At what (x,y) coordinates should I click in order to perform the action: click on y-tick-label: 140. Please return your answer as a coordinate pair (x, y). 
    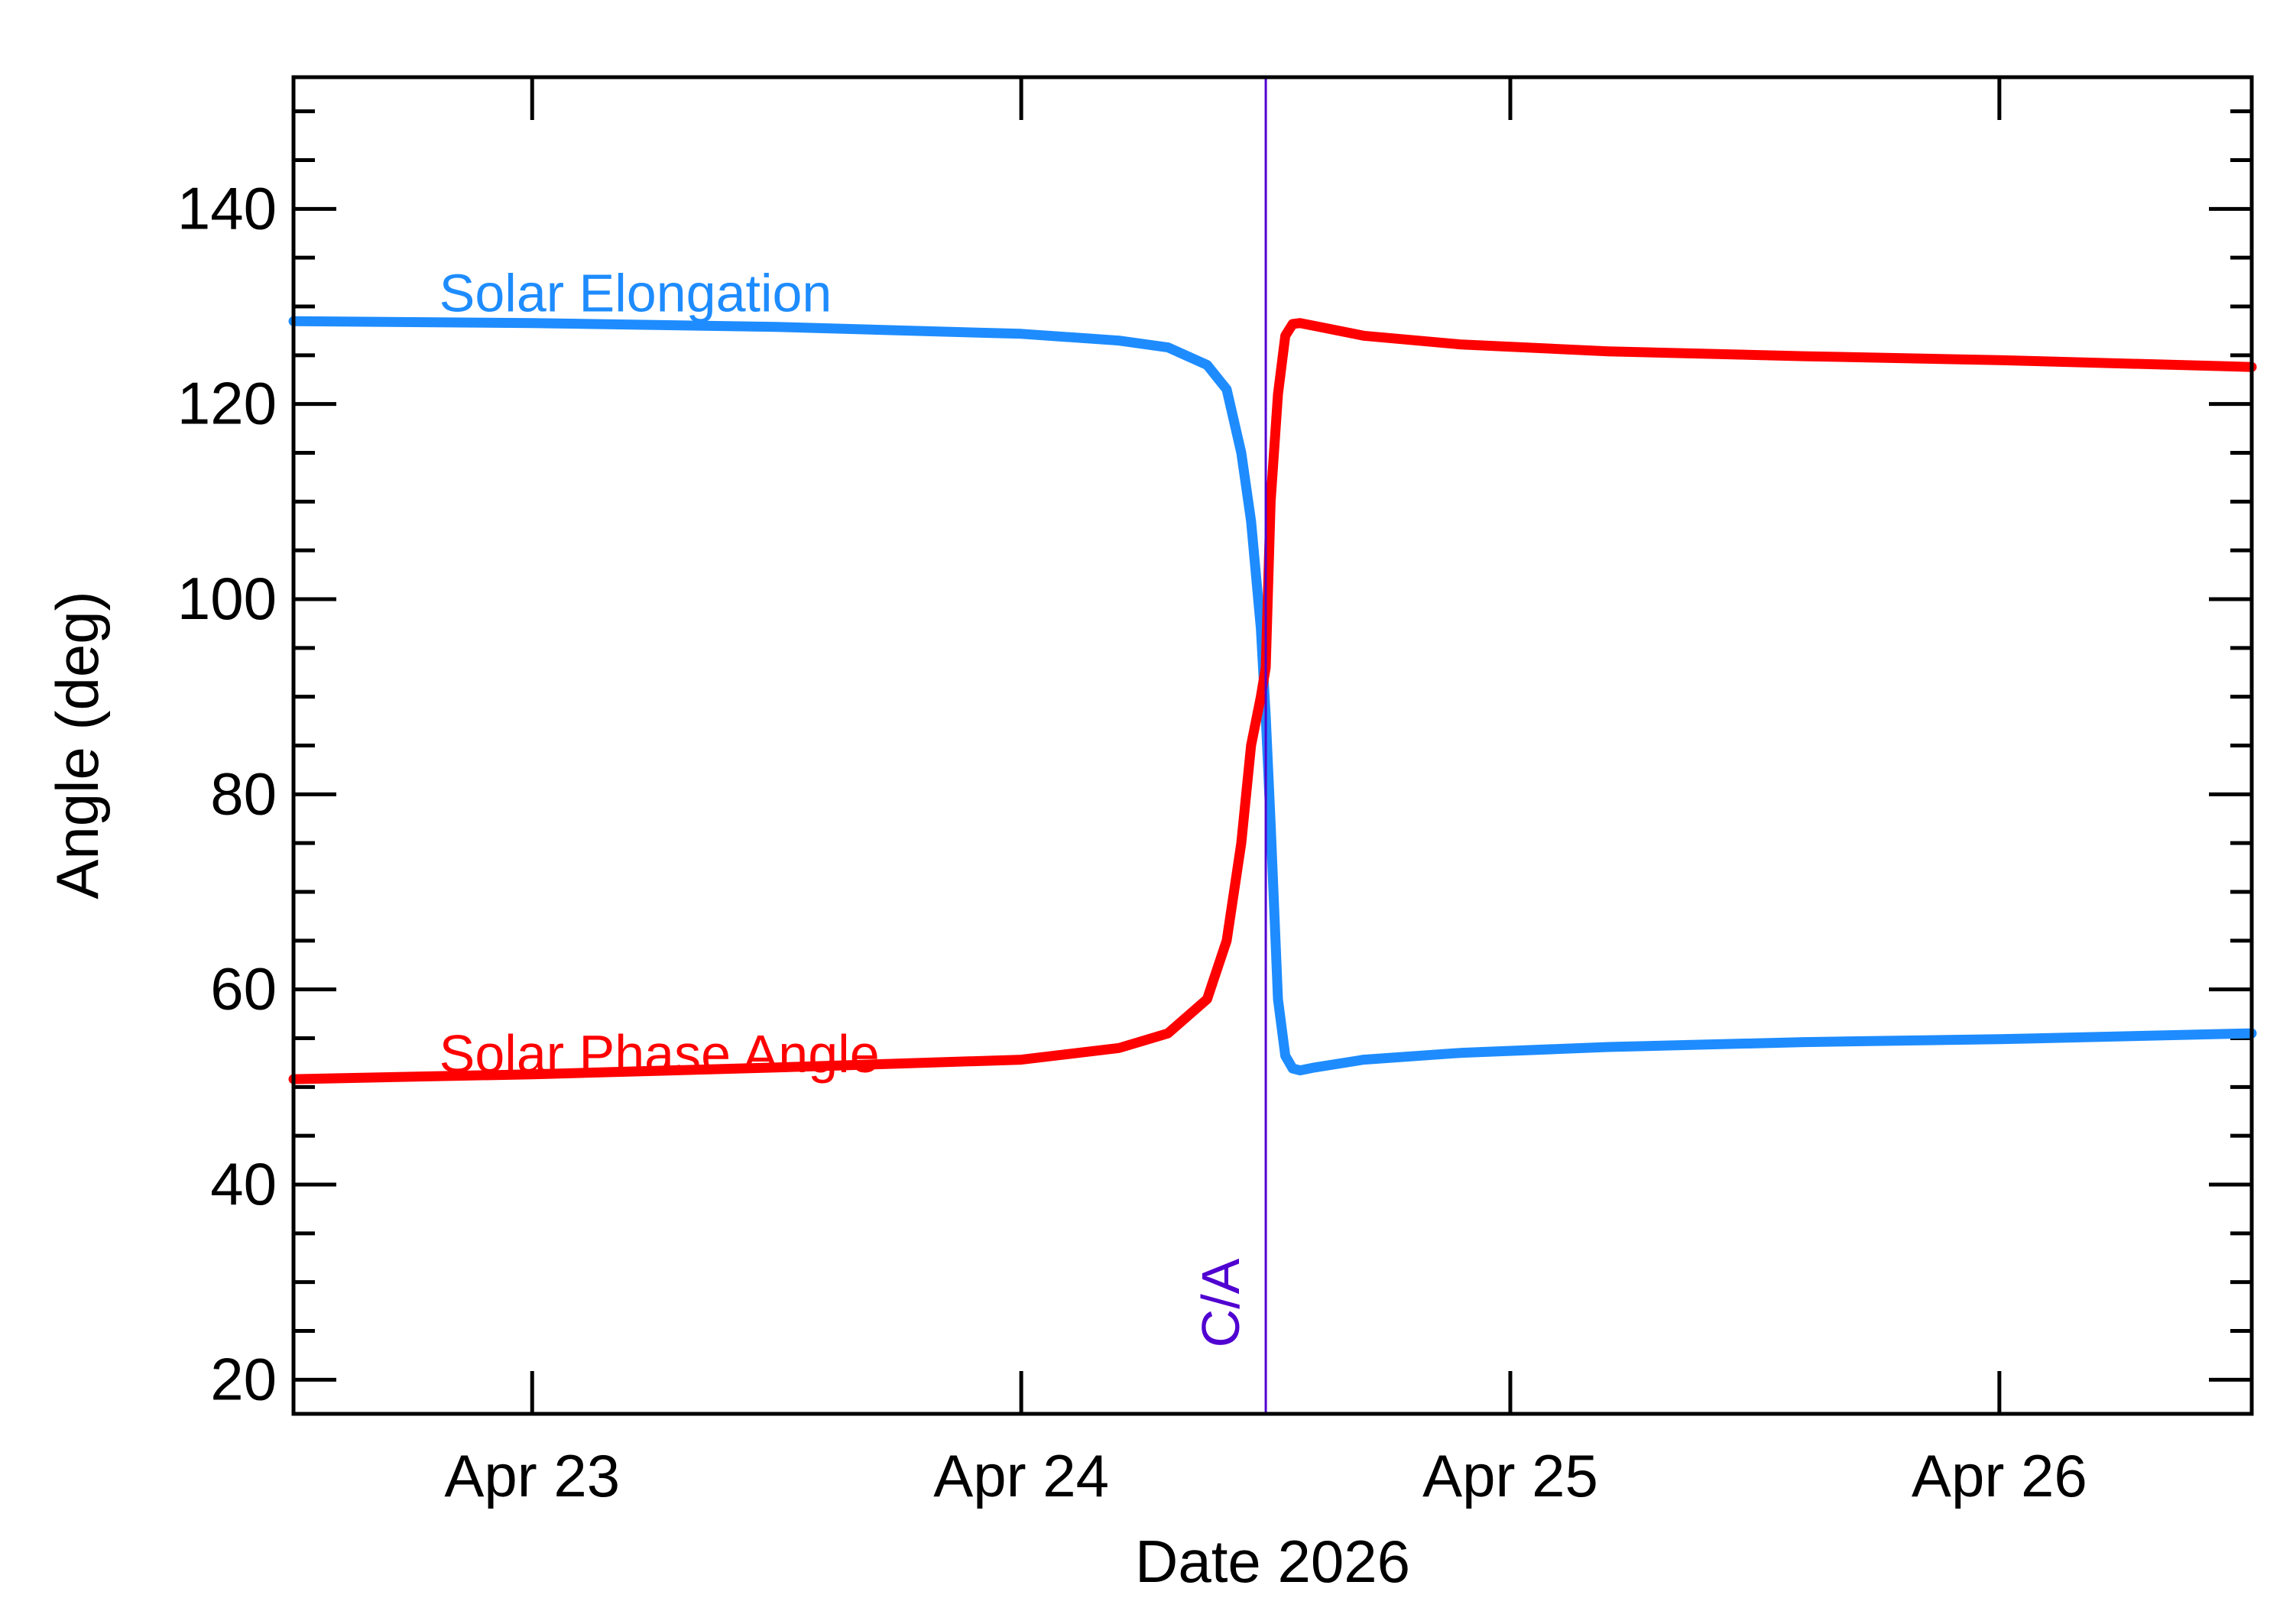
    Looking at the image, I should click on (227, 207).